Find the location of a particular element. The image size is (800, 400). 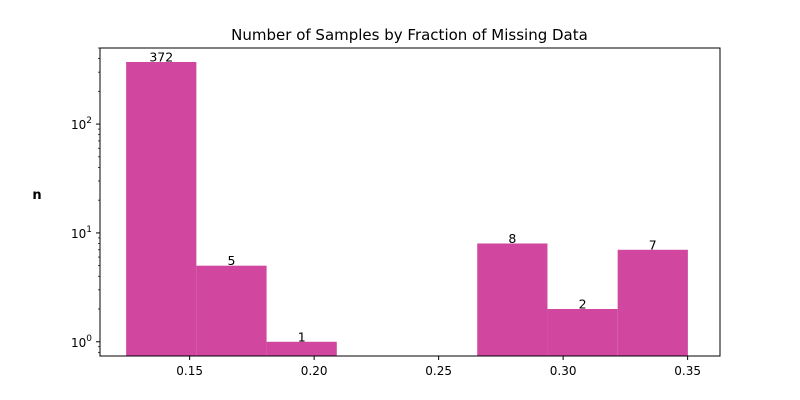

x-tick-label: 0.25 is located at coordinates (438, 371).